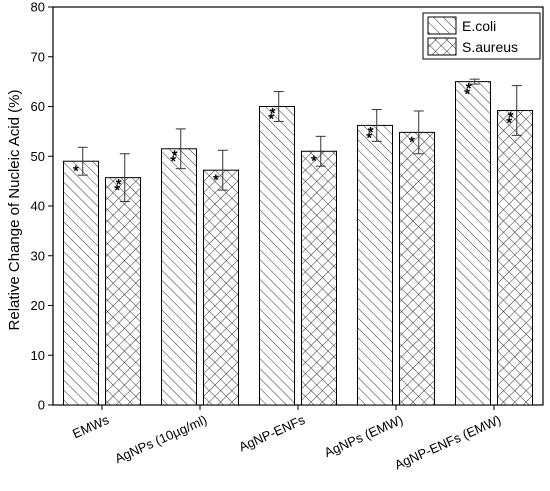  Describe the element at coordinates (363, 436) in the screenshot. I see `x-tick-label: AgNPs (EMW)` at that location.